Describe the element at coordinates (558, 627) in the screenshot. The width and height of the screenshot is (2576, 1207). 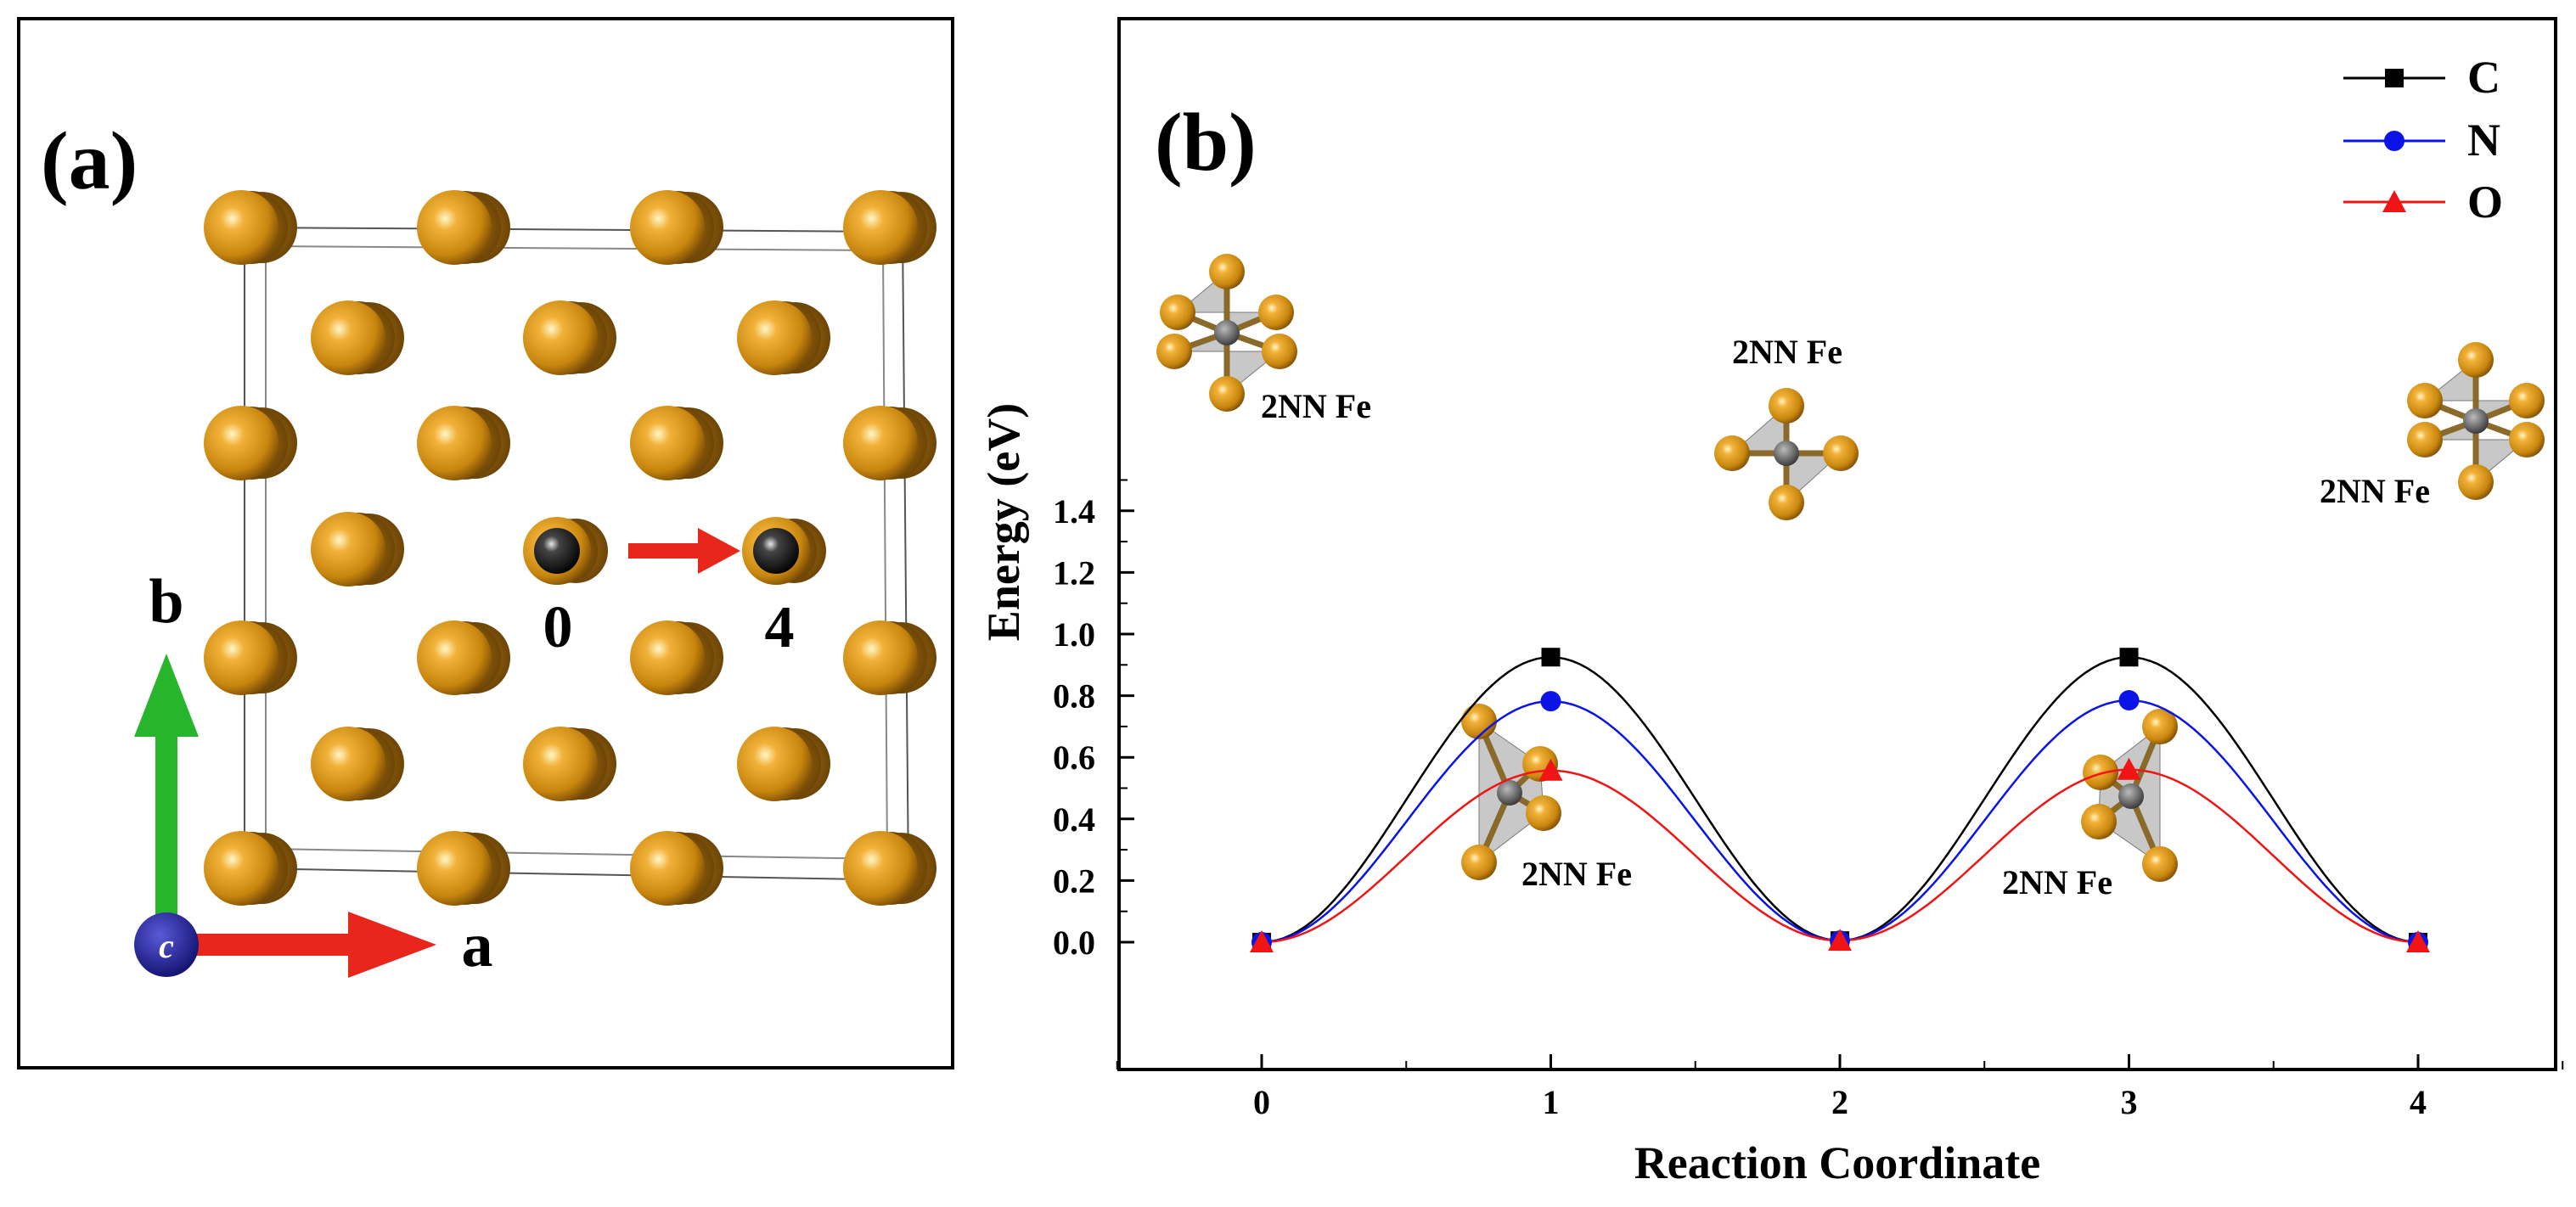
I see `start-site-label: 0` at that location.